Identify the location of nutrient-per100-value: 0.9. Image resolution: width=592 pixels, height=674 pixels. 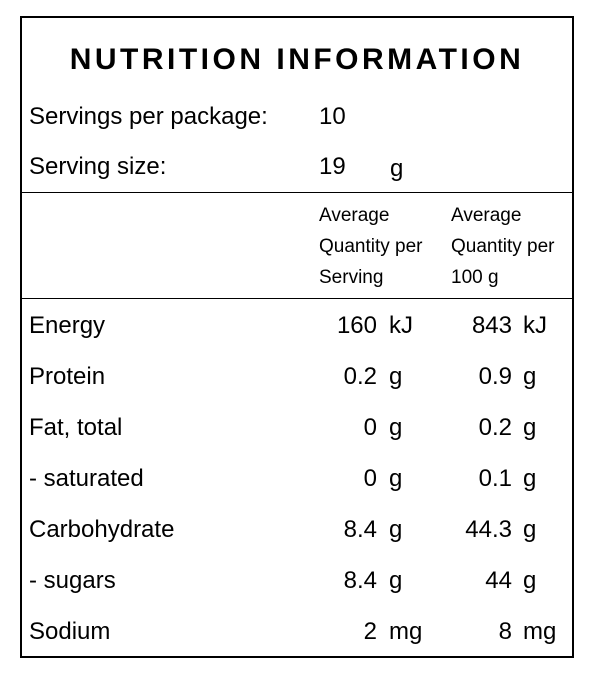
(495, 376).